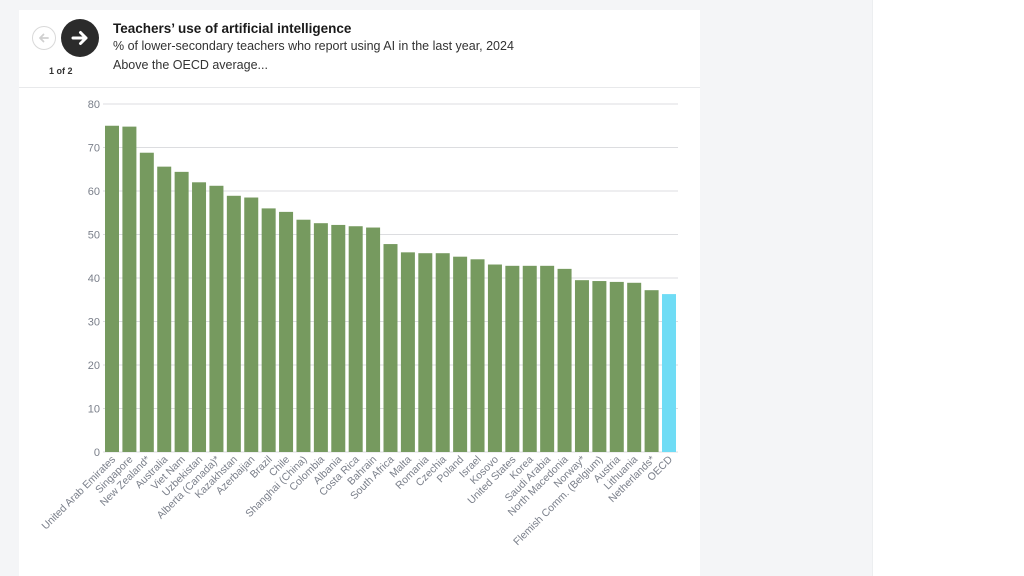 This screenshot has height=576, width=1024. What do you see at coordinates (94, 236) in the screenshot?
I see `y-tick-label: 50` at bounding box center [94, 236].